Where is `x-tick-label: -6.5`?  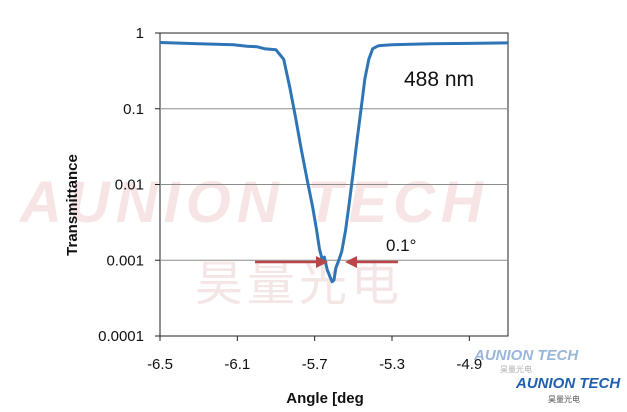
x-tick-label: -6.5 is located at coordinates (160, 364).